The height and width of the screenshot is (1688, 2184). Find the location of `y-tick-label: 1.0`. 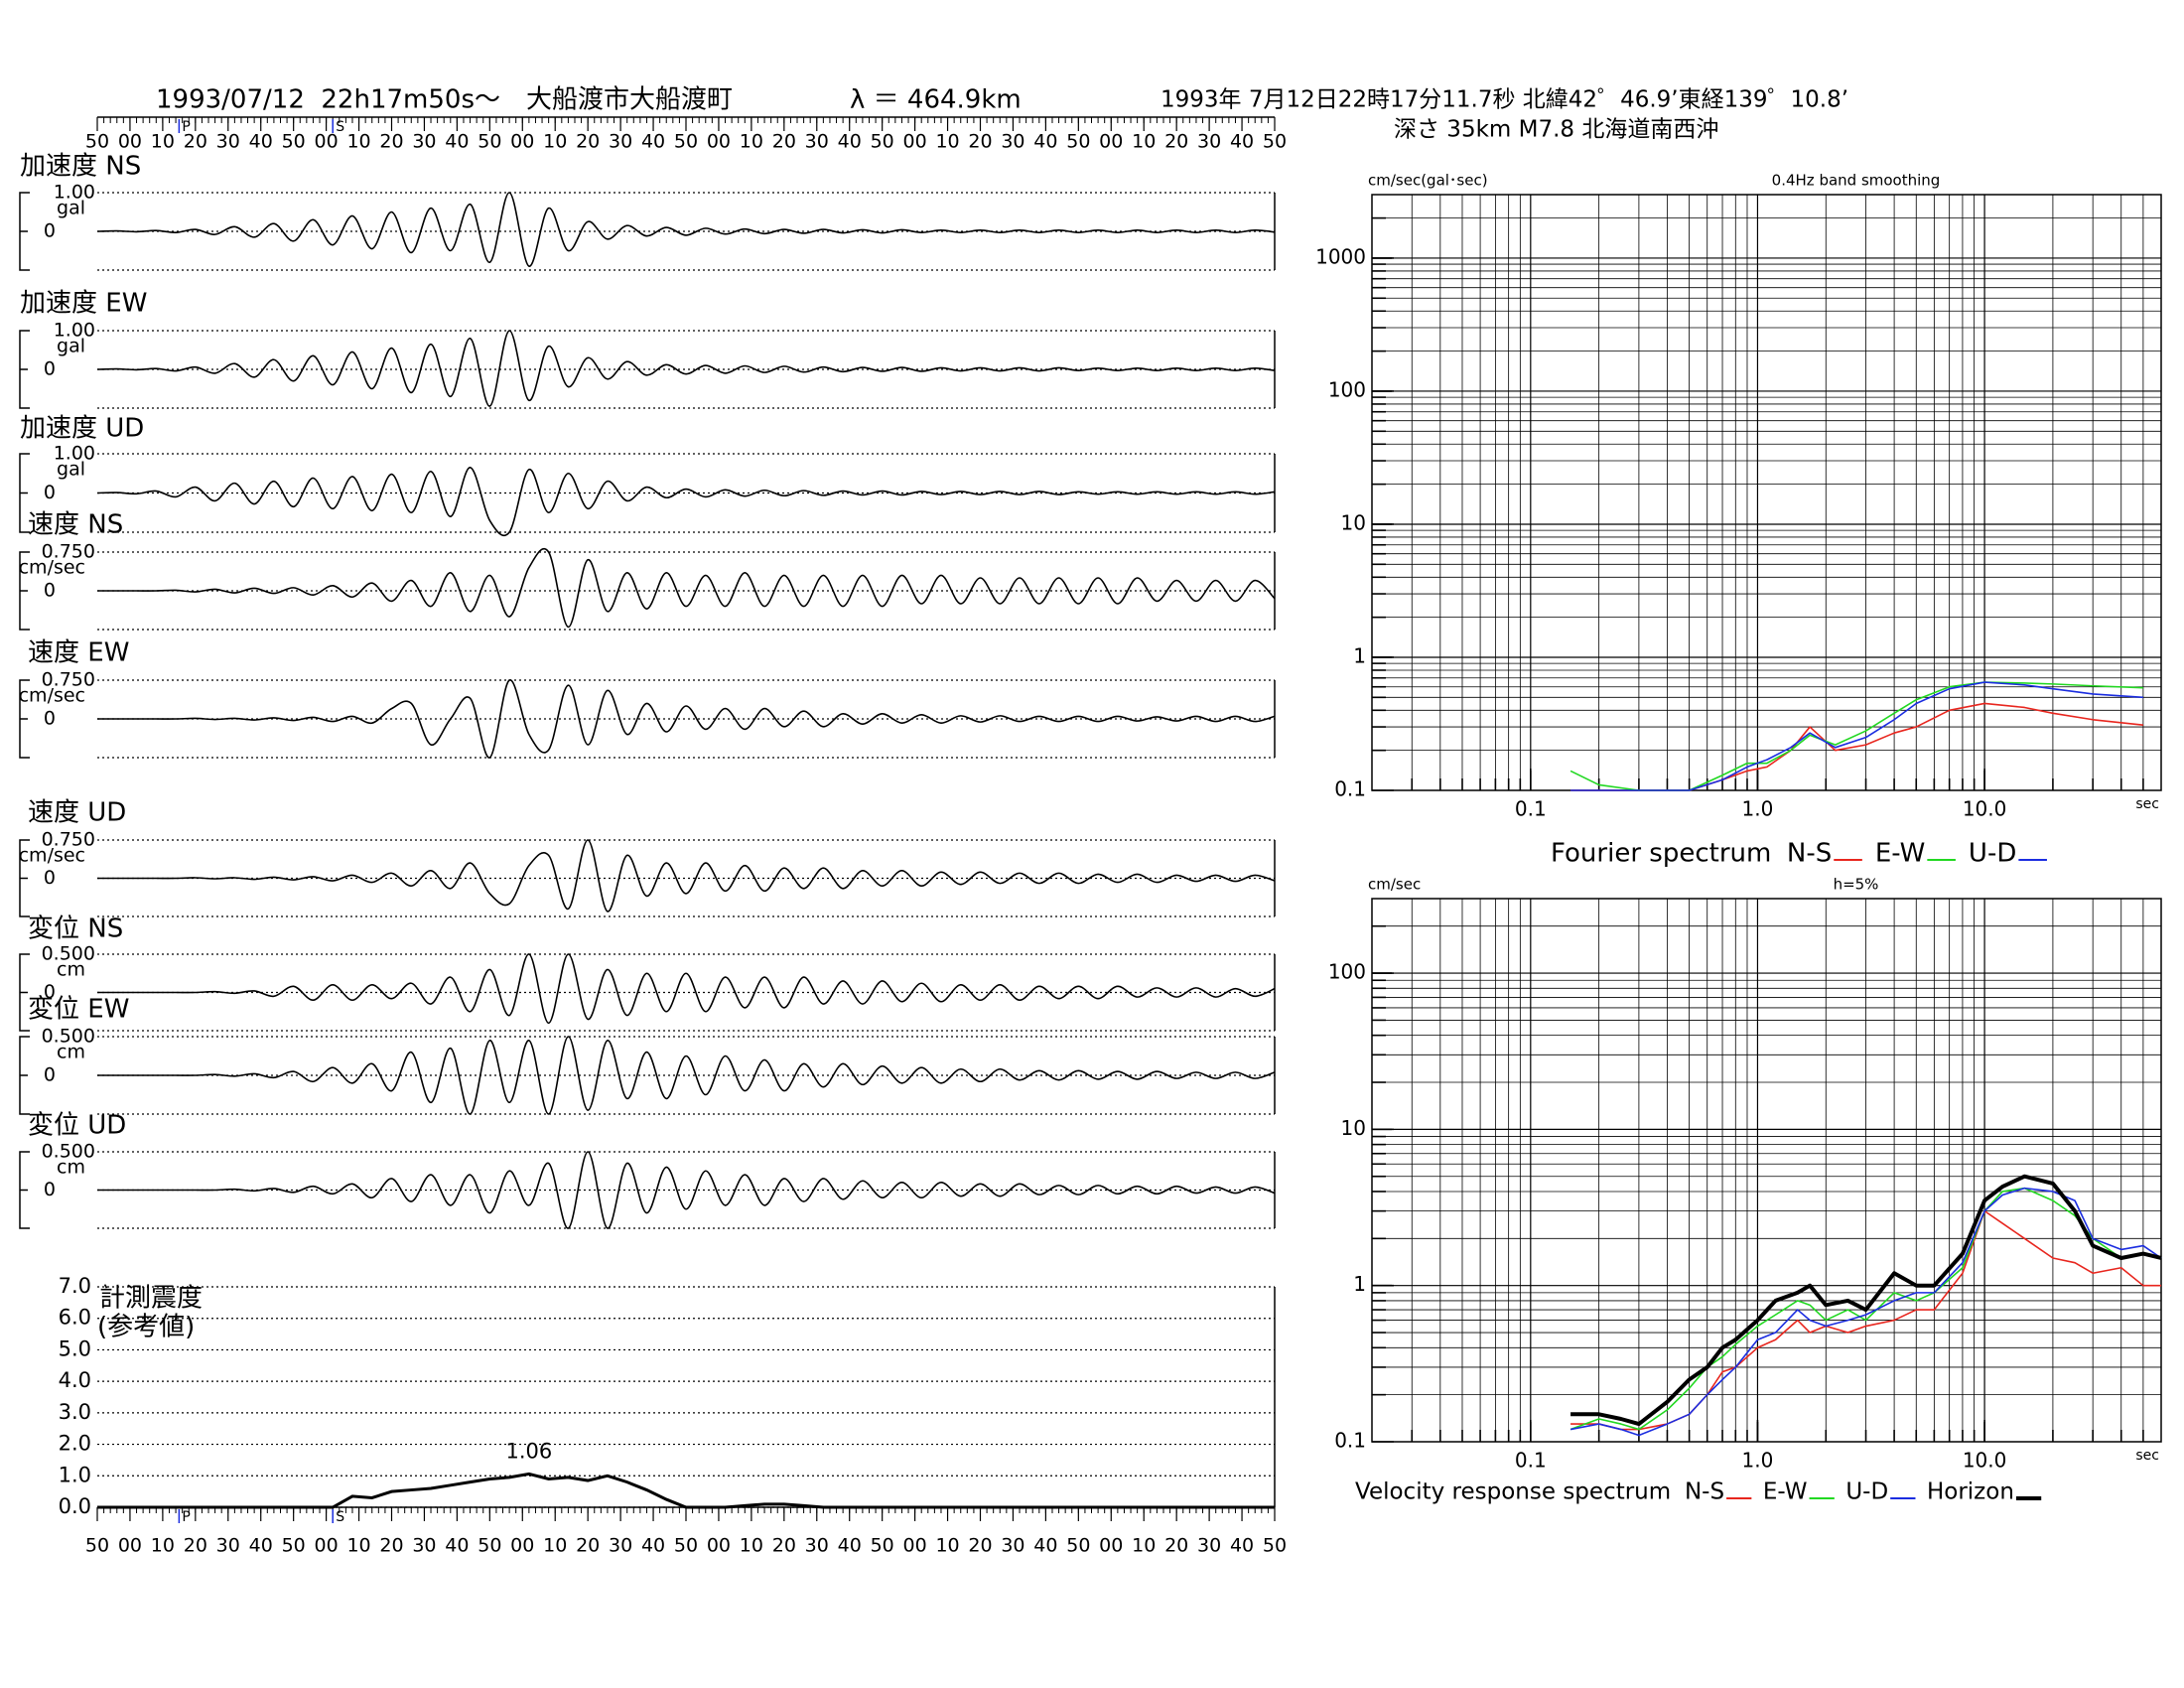

y-tick-label: 1.0 is located at coordinates (75, 1474).